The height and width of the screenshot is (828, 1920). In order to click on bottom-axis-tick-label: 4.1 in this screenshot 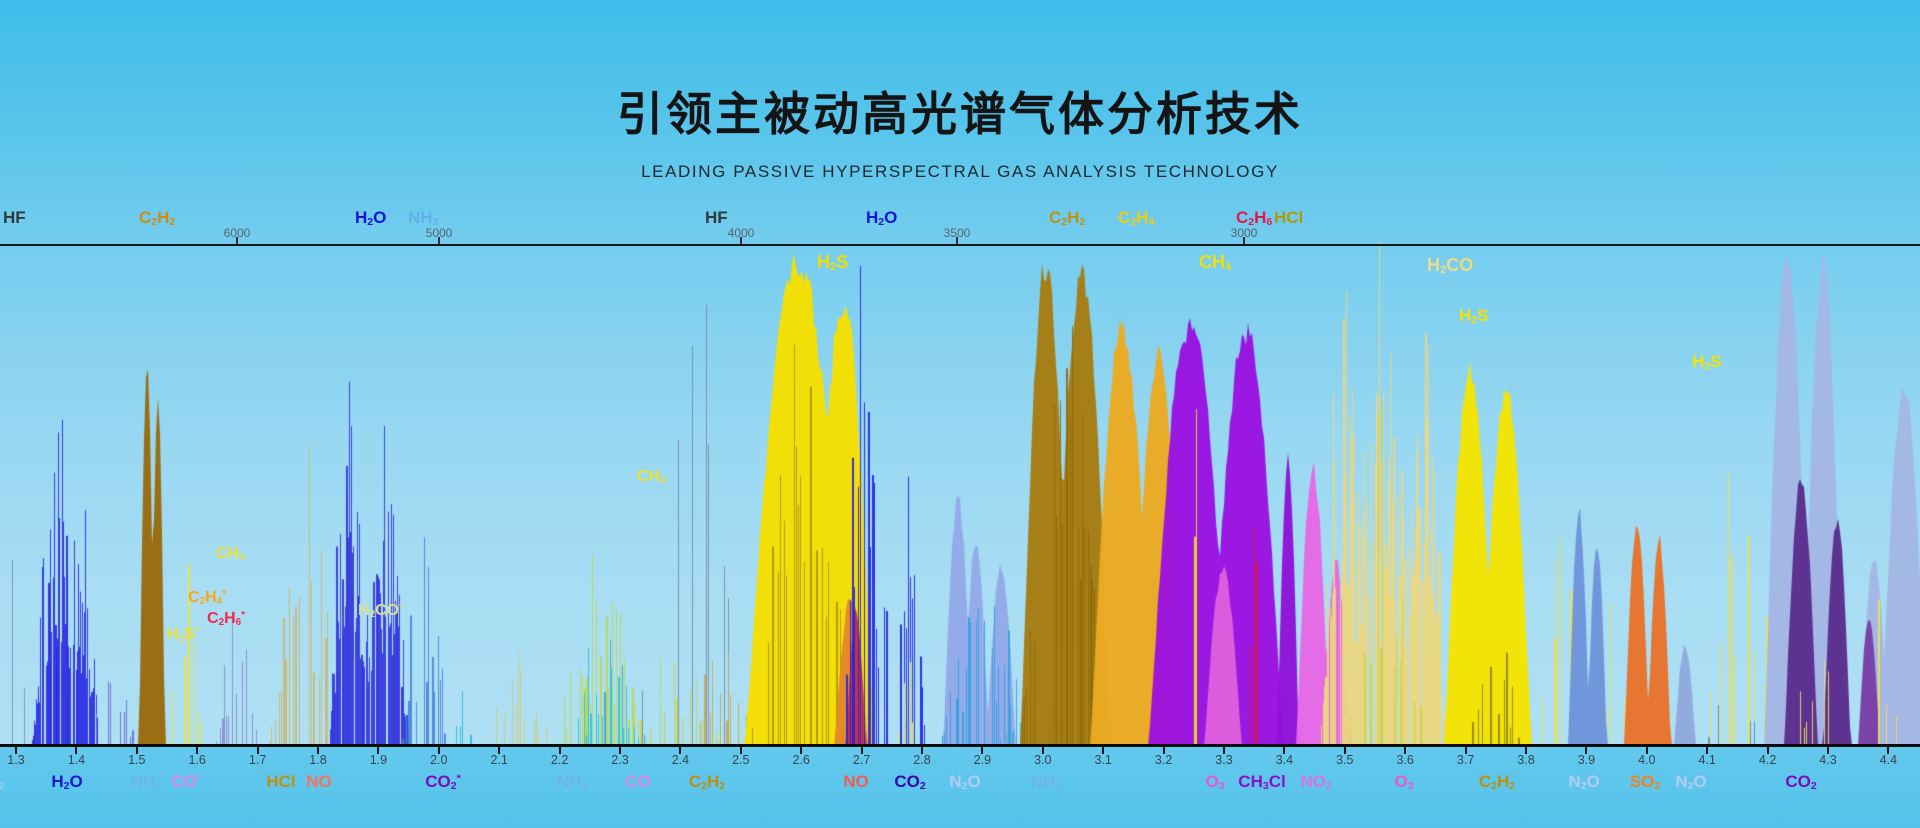, I will do `click(1707, 760)`.